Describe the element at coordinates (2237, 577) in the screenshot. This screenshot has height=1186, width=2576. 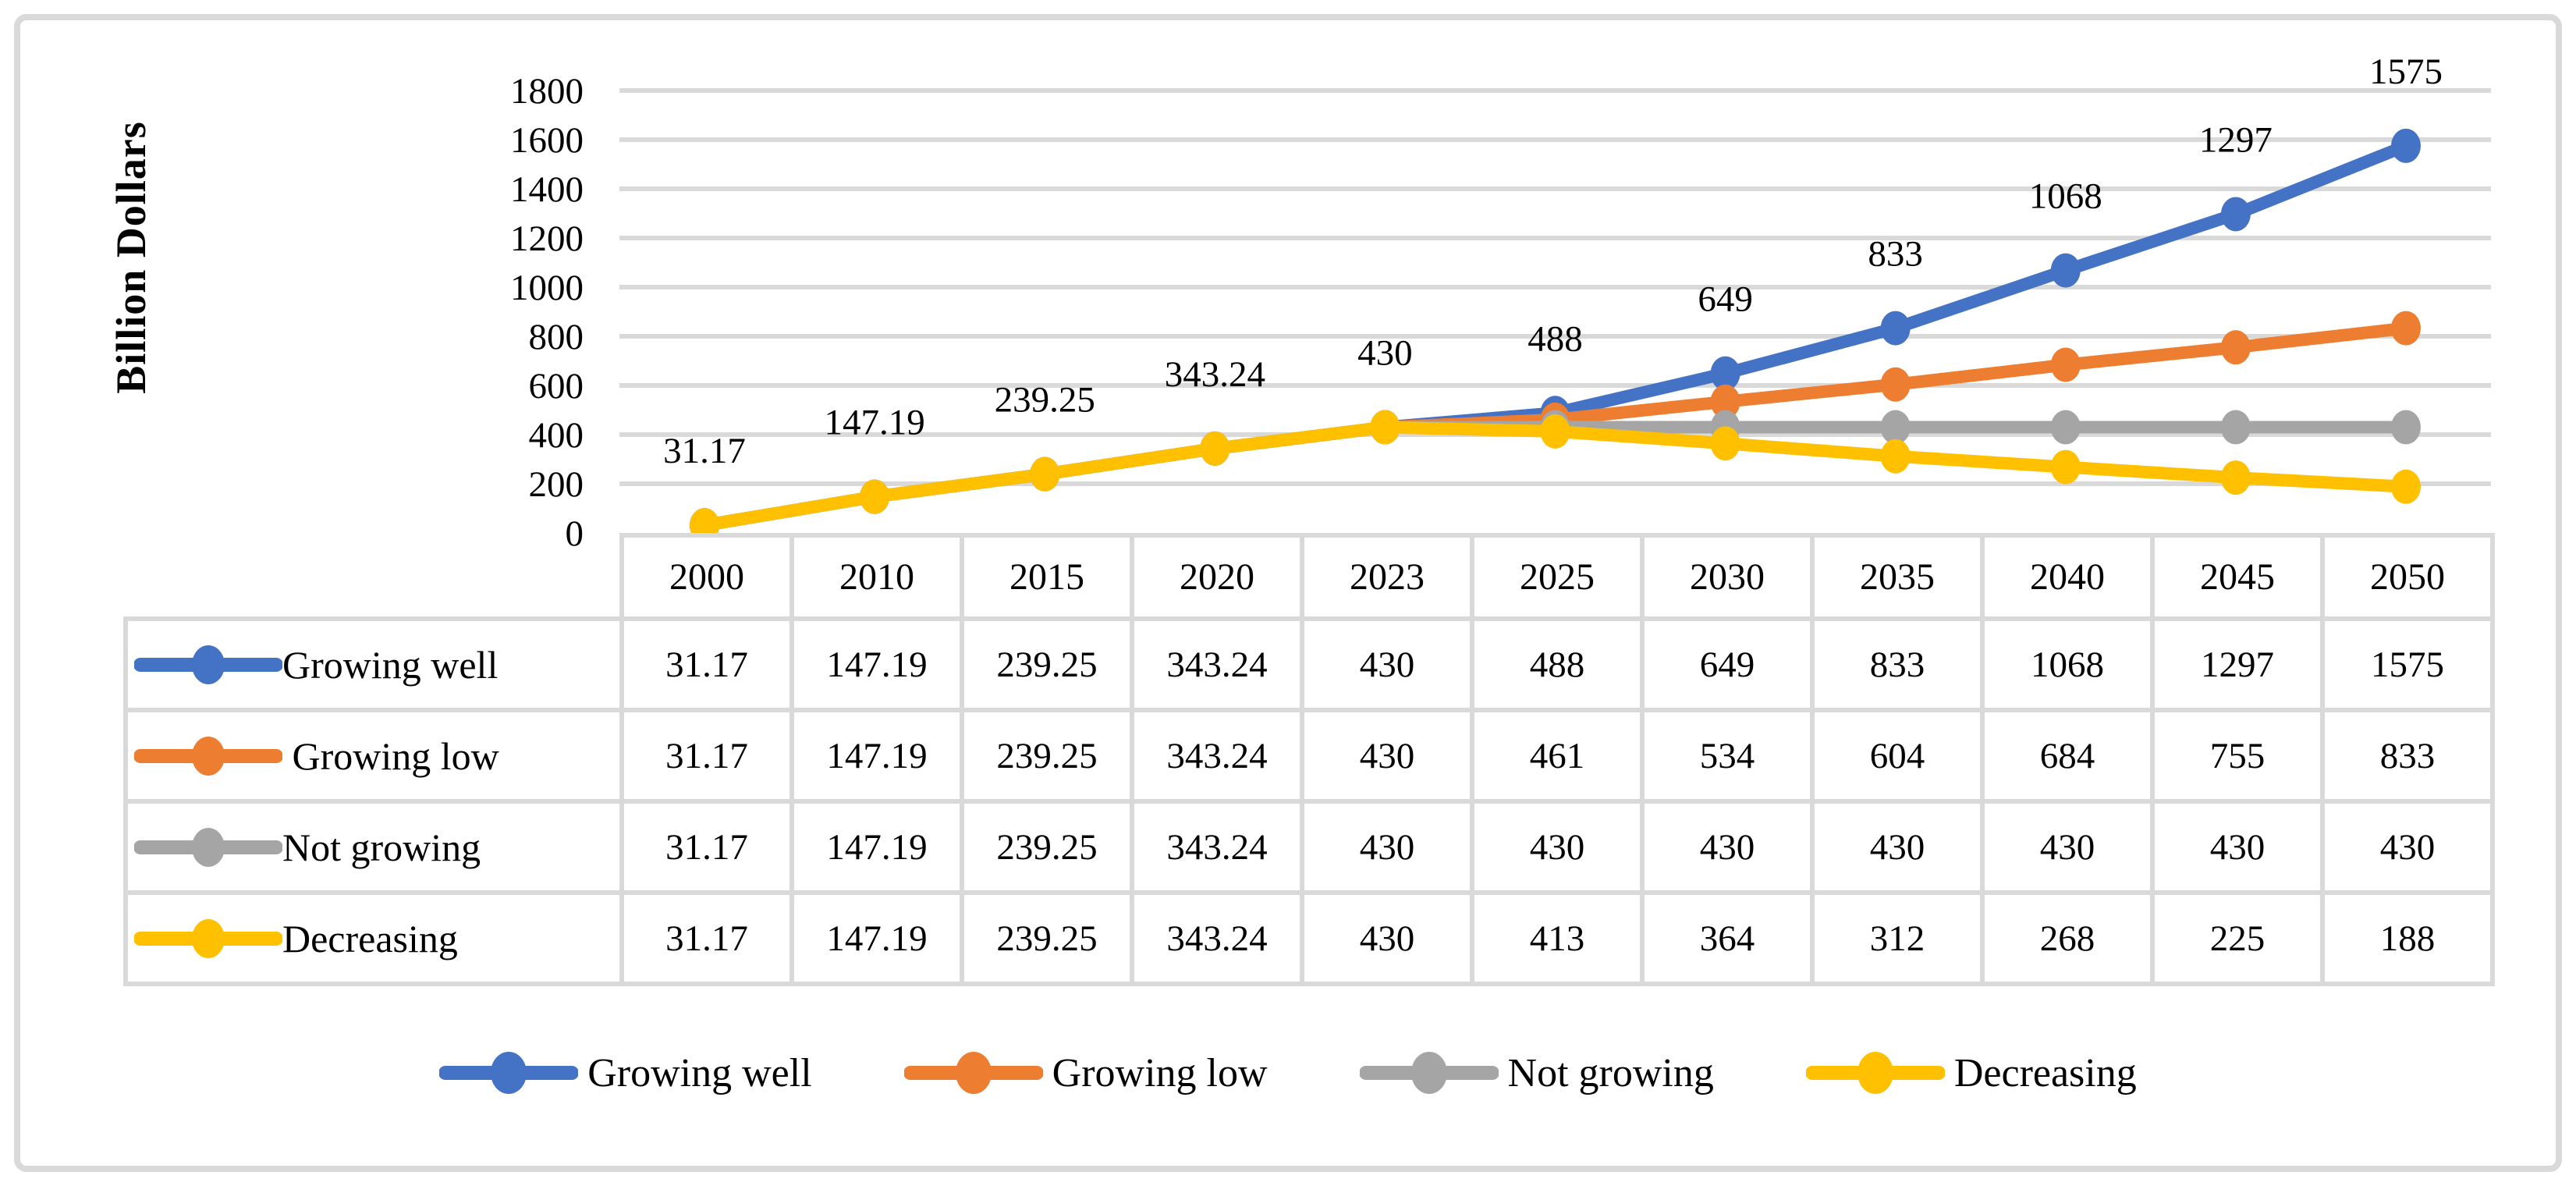
I see `year-header-cell: 2045` at that location.